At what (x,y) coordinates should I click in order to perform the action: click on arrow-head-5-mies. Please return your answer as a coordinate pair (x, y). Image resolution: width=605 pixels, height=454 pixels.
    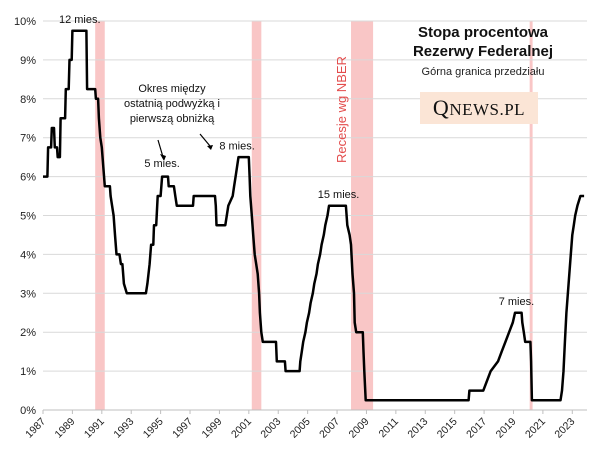
    Looking at the image, I should click on (163, 157).